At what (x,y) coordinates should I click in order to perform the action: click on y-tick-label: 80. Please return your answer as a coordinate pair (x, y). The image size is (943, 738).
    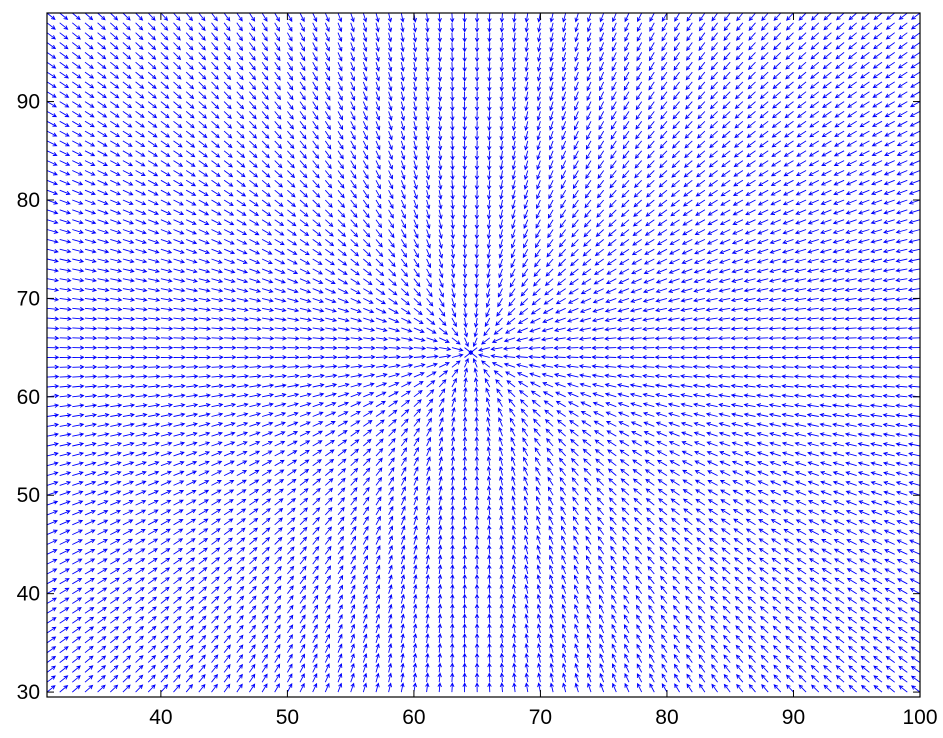
    Looking at the image, I should click on (28, 200).